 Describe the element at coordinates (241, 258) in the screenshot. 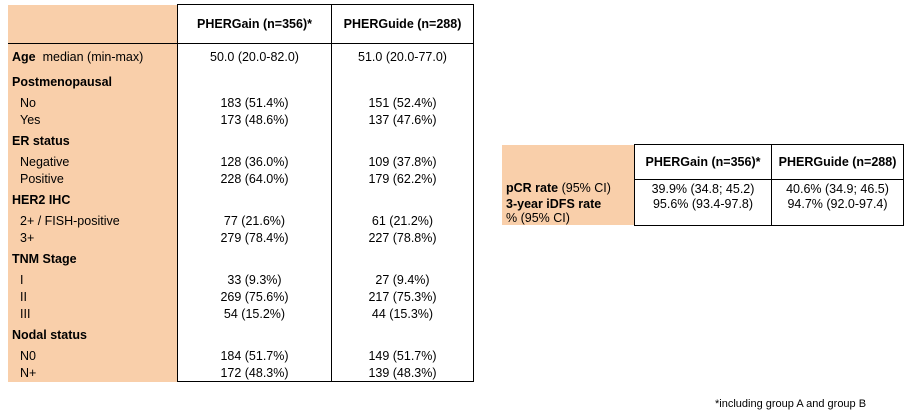

I see `section-tnm-stage: TNM Stage` at that location.